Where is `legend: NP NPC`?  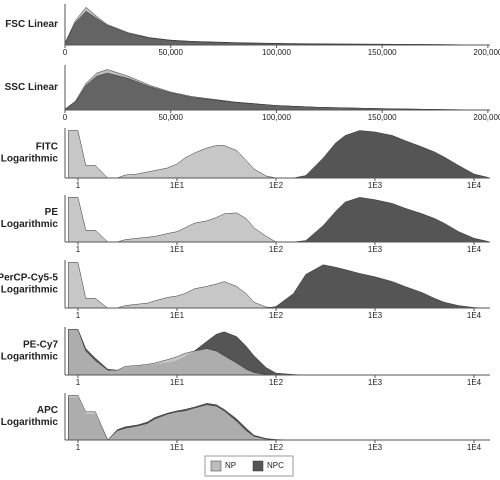 legend: NP NPC is located at coordinates (249, 466).